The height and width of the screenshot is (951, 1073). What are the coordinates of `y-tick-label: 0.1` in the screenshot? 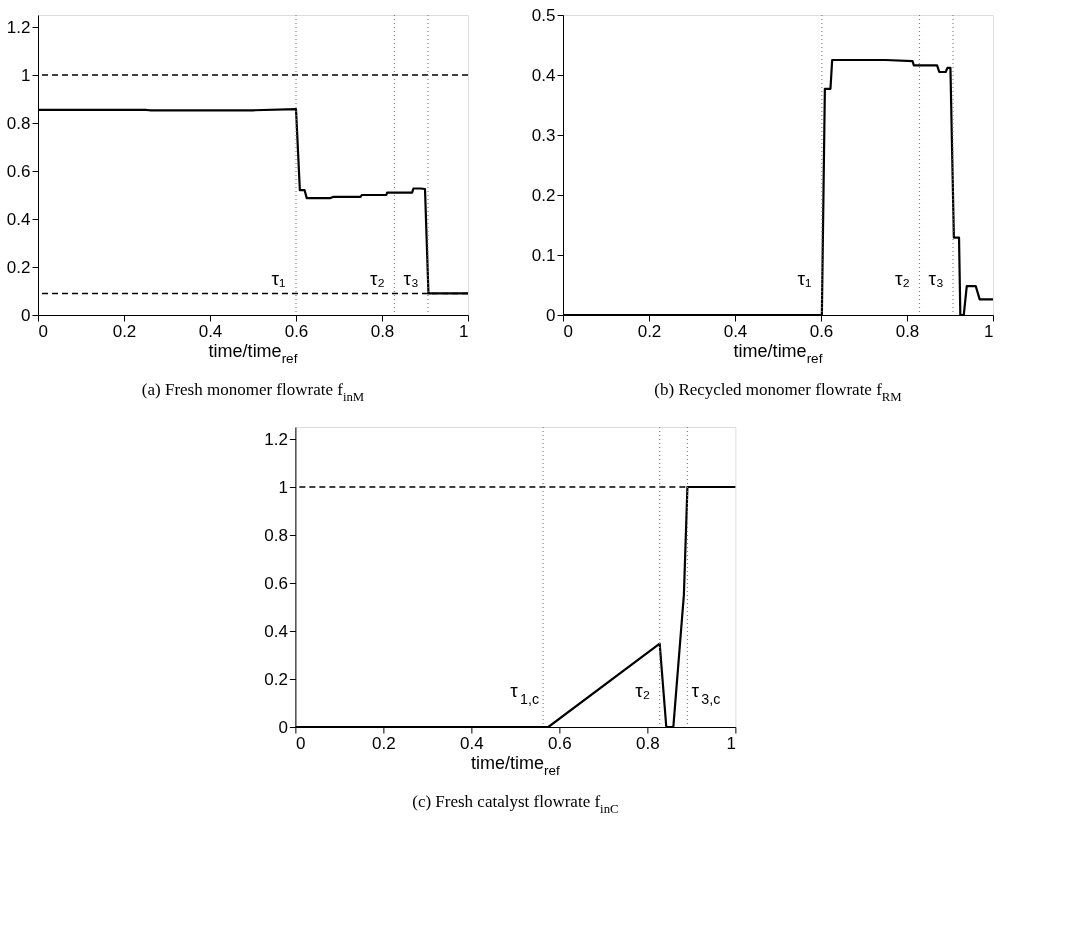 It's located at (543, 255).